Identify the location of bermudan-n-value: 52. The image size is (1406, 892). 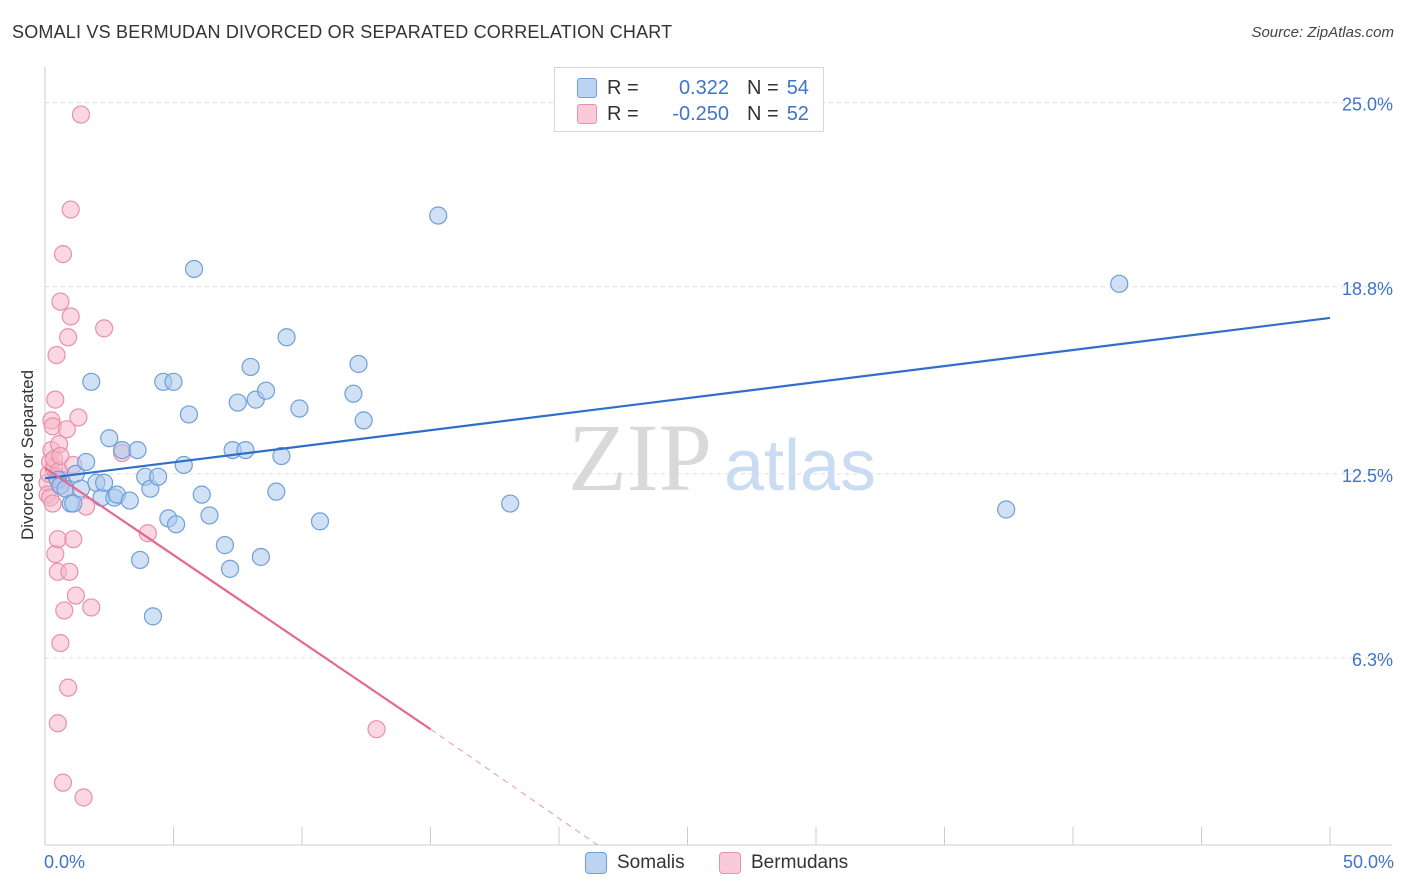
(797, 113).